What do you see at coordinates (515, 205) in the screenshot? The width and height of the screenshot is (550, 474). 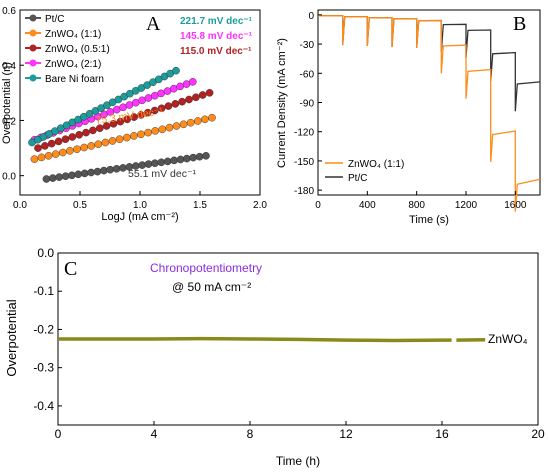 I see `panel-b-x-tick-label: 1600` at bounding box center [515, 205].